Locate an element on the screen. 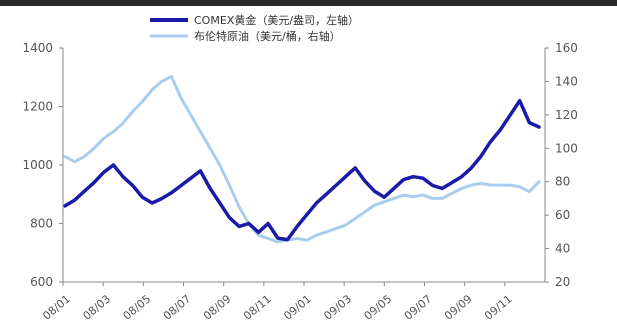 This screenshot has width=617, height=332. x-axis-tick-label: 09/07 is located at coordinates (418, 307).